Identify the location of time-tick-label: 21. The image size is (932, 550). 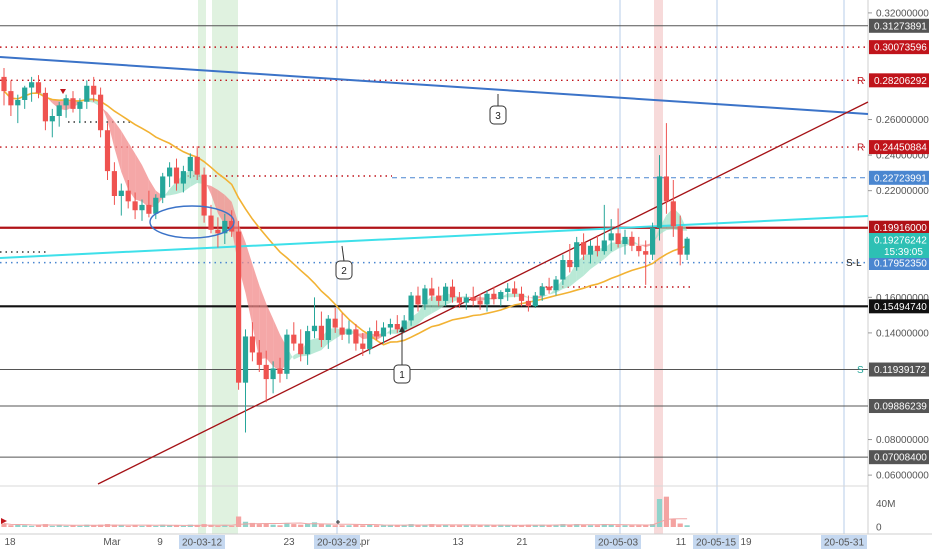
(522, 542).